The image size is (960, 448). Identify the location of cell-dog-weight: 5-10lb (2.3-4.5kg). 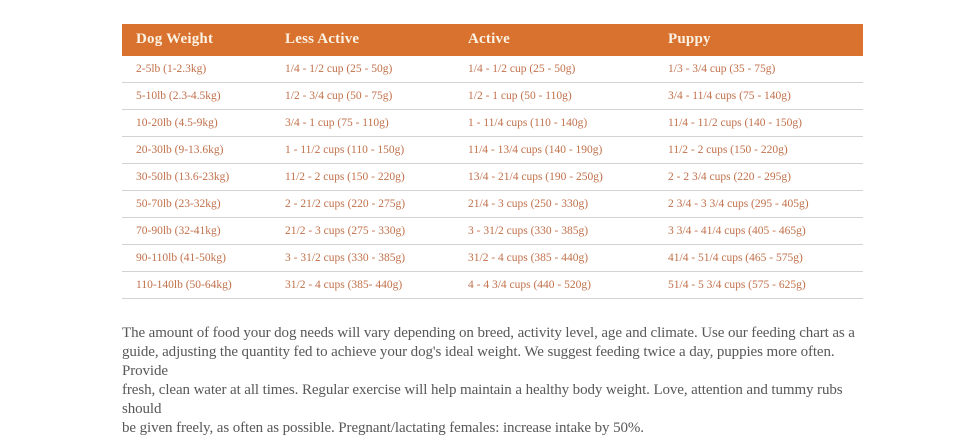
(196, 96).